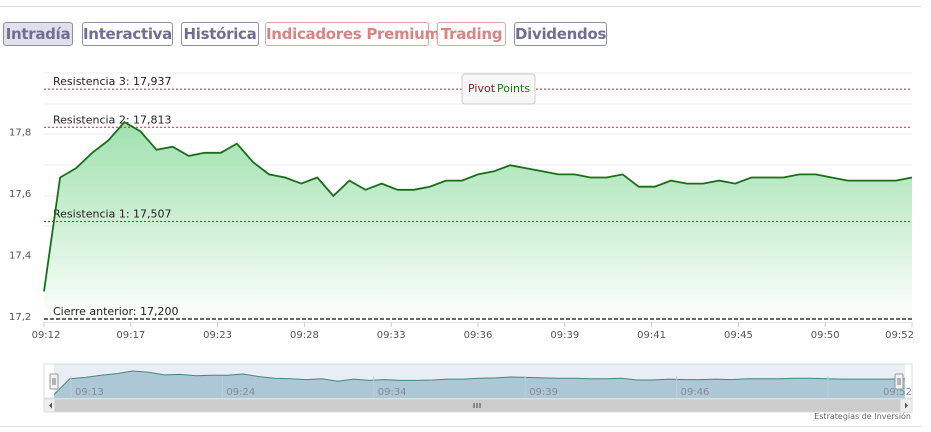  What do you see at coordinates (116, 311) in the screenshot?
I see `reference-line-label: Cierre anterior: 17,200` at bounding box center [116, 311].